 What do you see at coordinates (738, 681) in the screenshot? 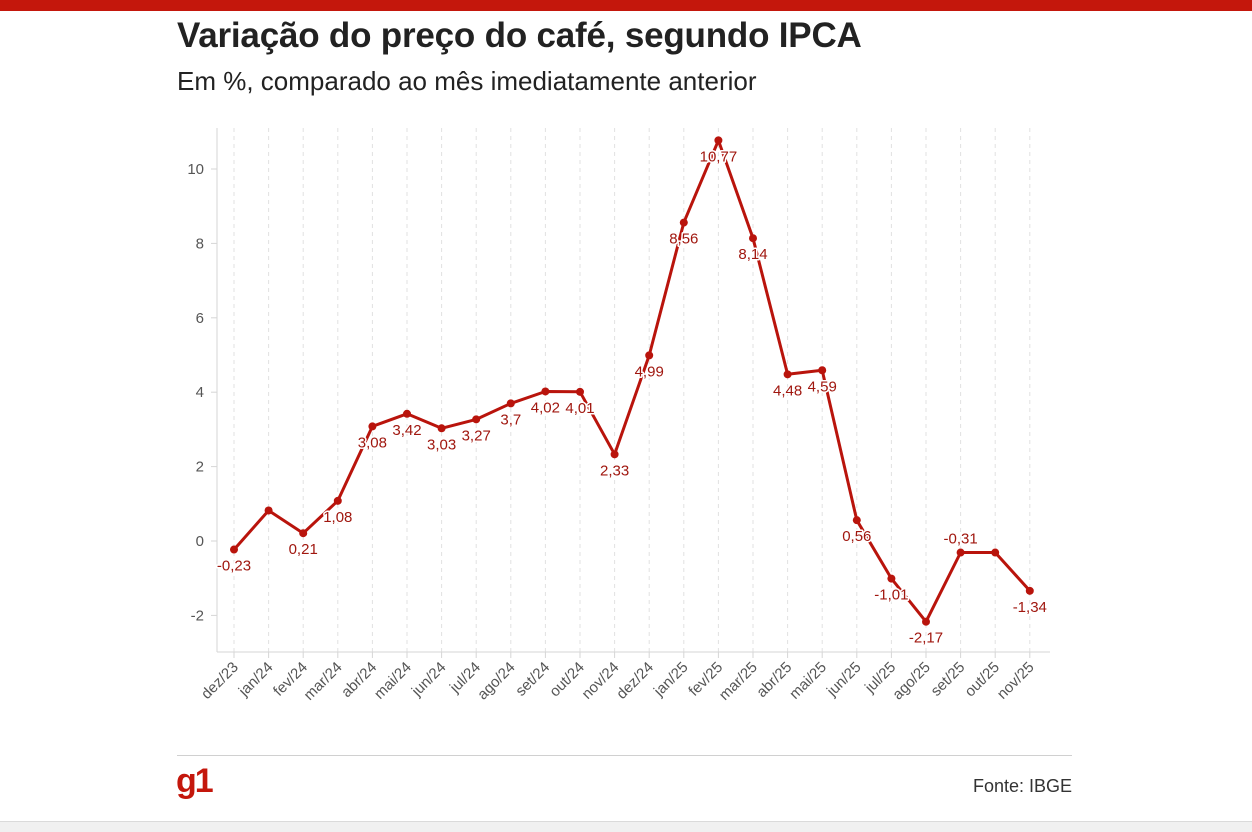
I see `x-tick-label: mar/25` at bounding box center [738, 681].